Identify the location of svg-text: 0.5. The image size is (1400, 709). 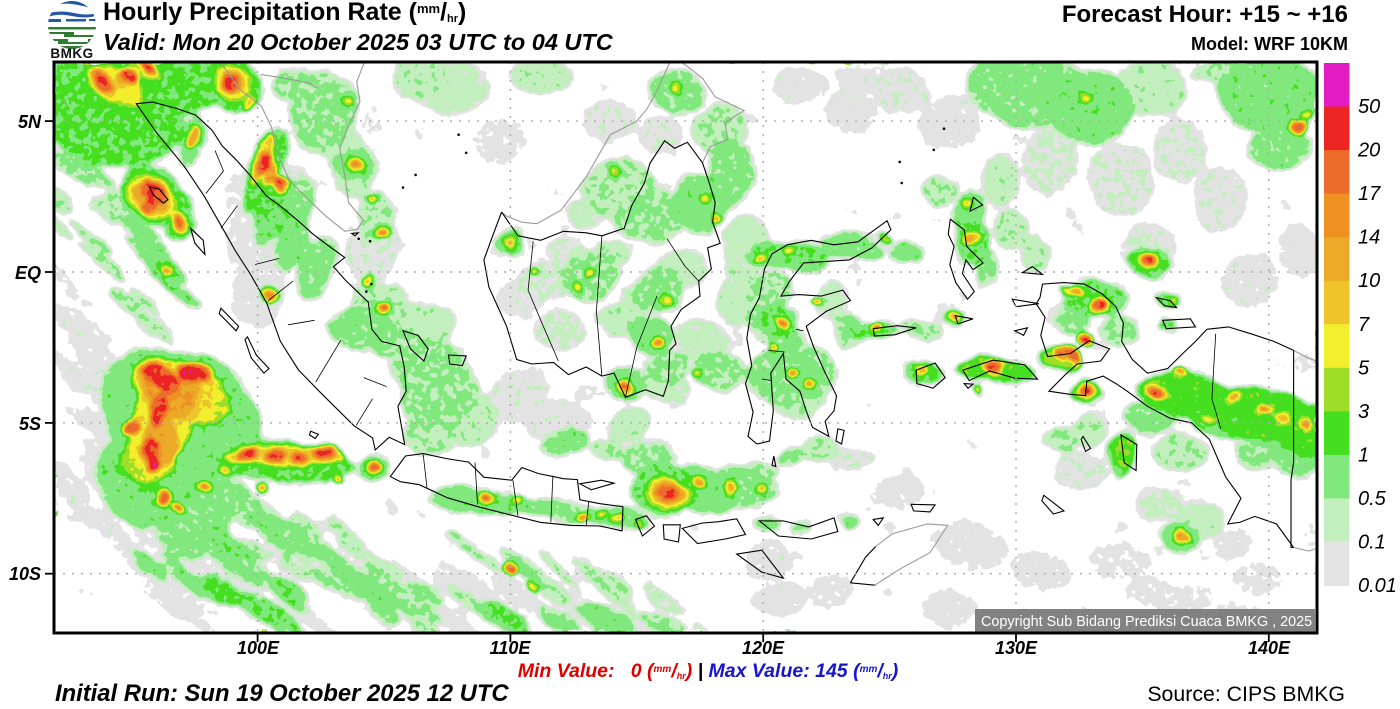
(1372, 499).